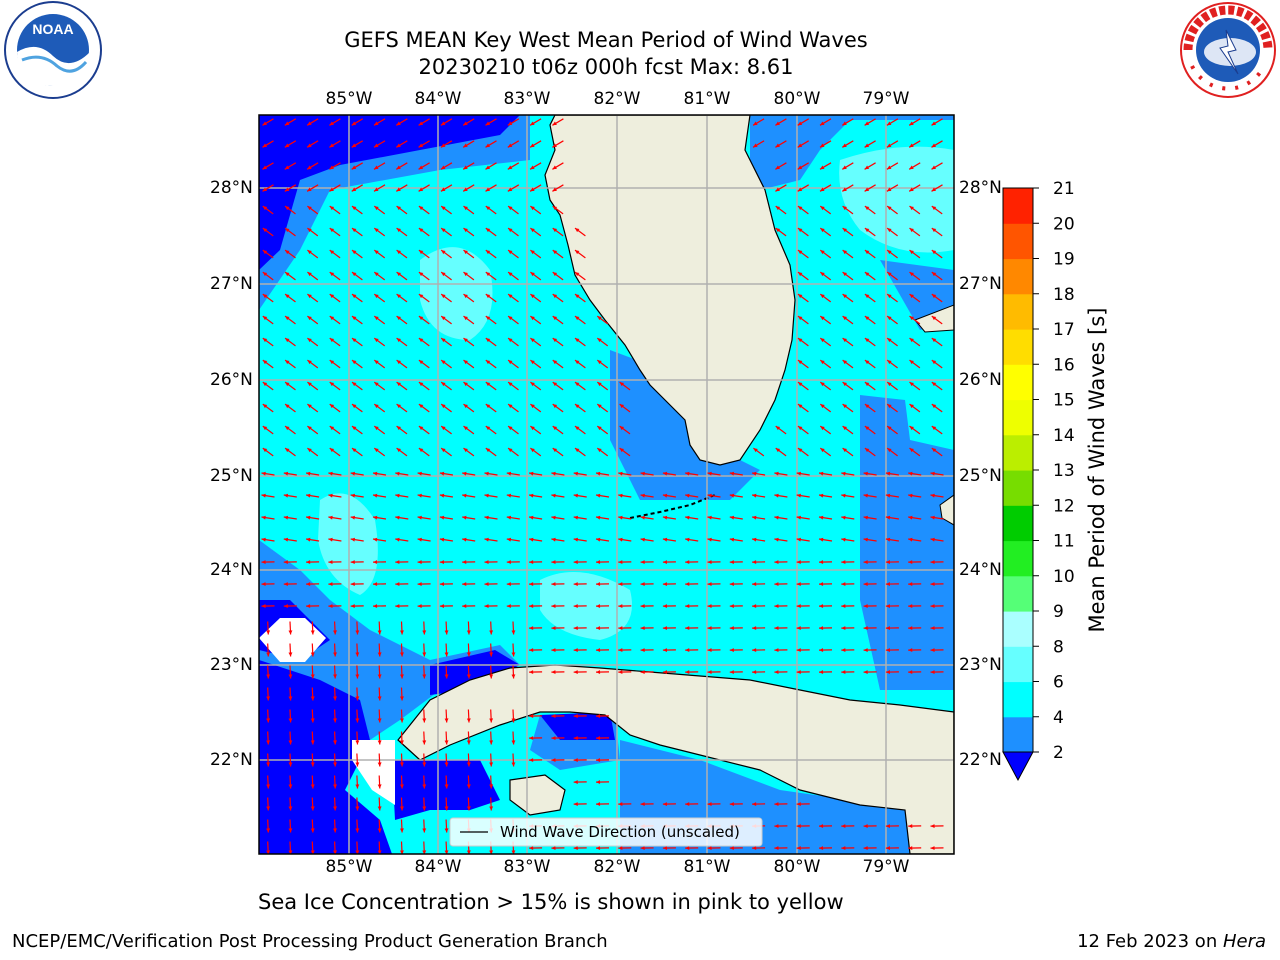 Image resolution: width=1280 pixels, height=960 pixels. I want to click on lat-label-right: 23°N, so click(980, 665).